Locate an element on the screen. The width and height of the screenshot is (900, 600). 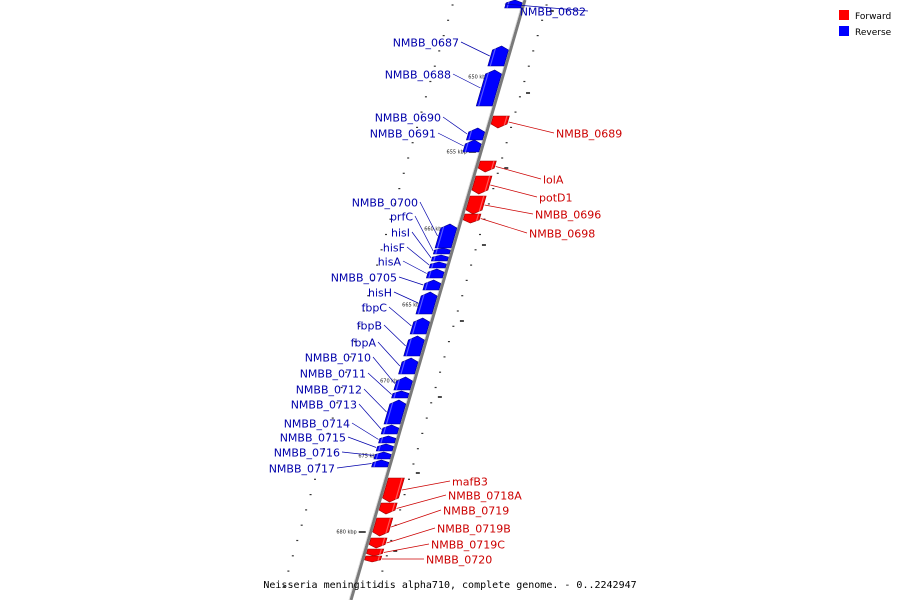
gene-label-mafb3: mafB3 is located at coordinates (470, 482).